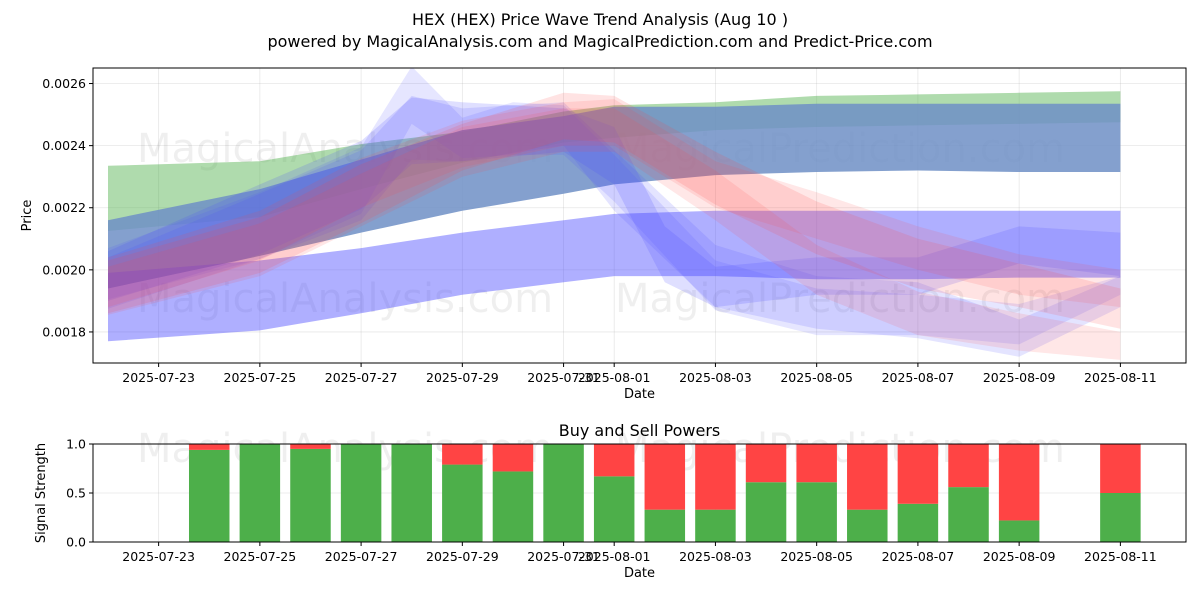 The width and height of the screenshot is (1200, 600). I want to click on bottom-y-tick-label: 0.5, so click(76, 493).